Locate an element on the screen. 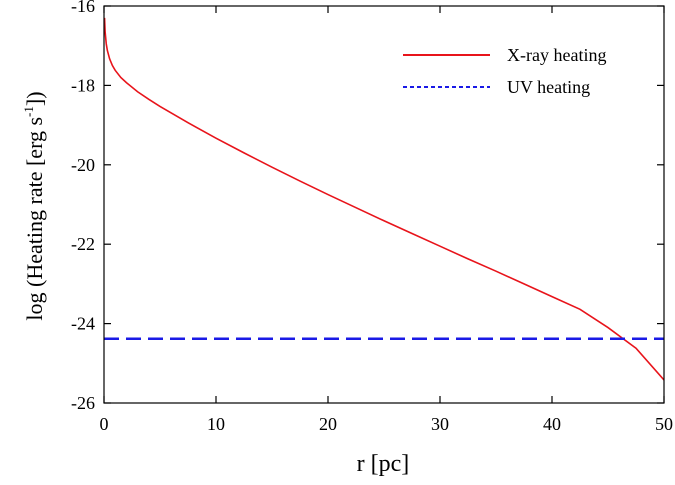  x-tick-label: 10 is located at coordinates (216, 424).